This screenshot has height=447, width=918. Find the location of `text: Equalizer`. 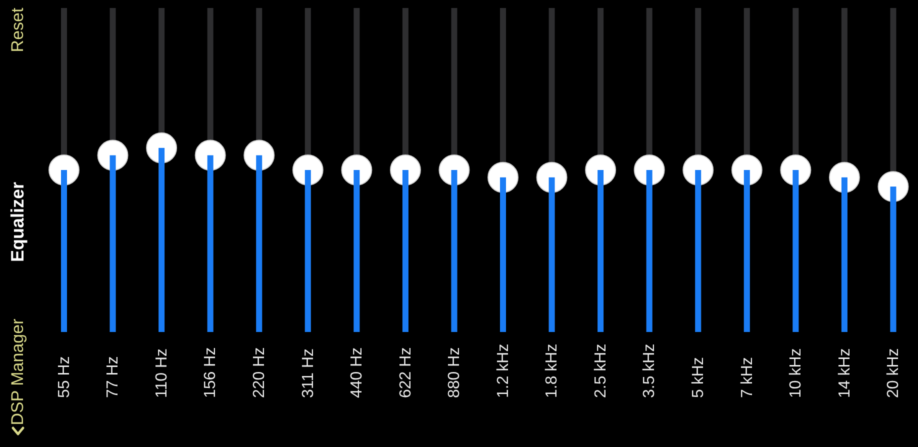

text: Equalizer is located at coordinates (18, 222).